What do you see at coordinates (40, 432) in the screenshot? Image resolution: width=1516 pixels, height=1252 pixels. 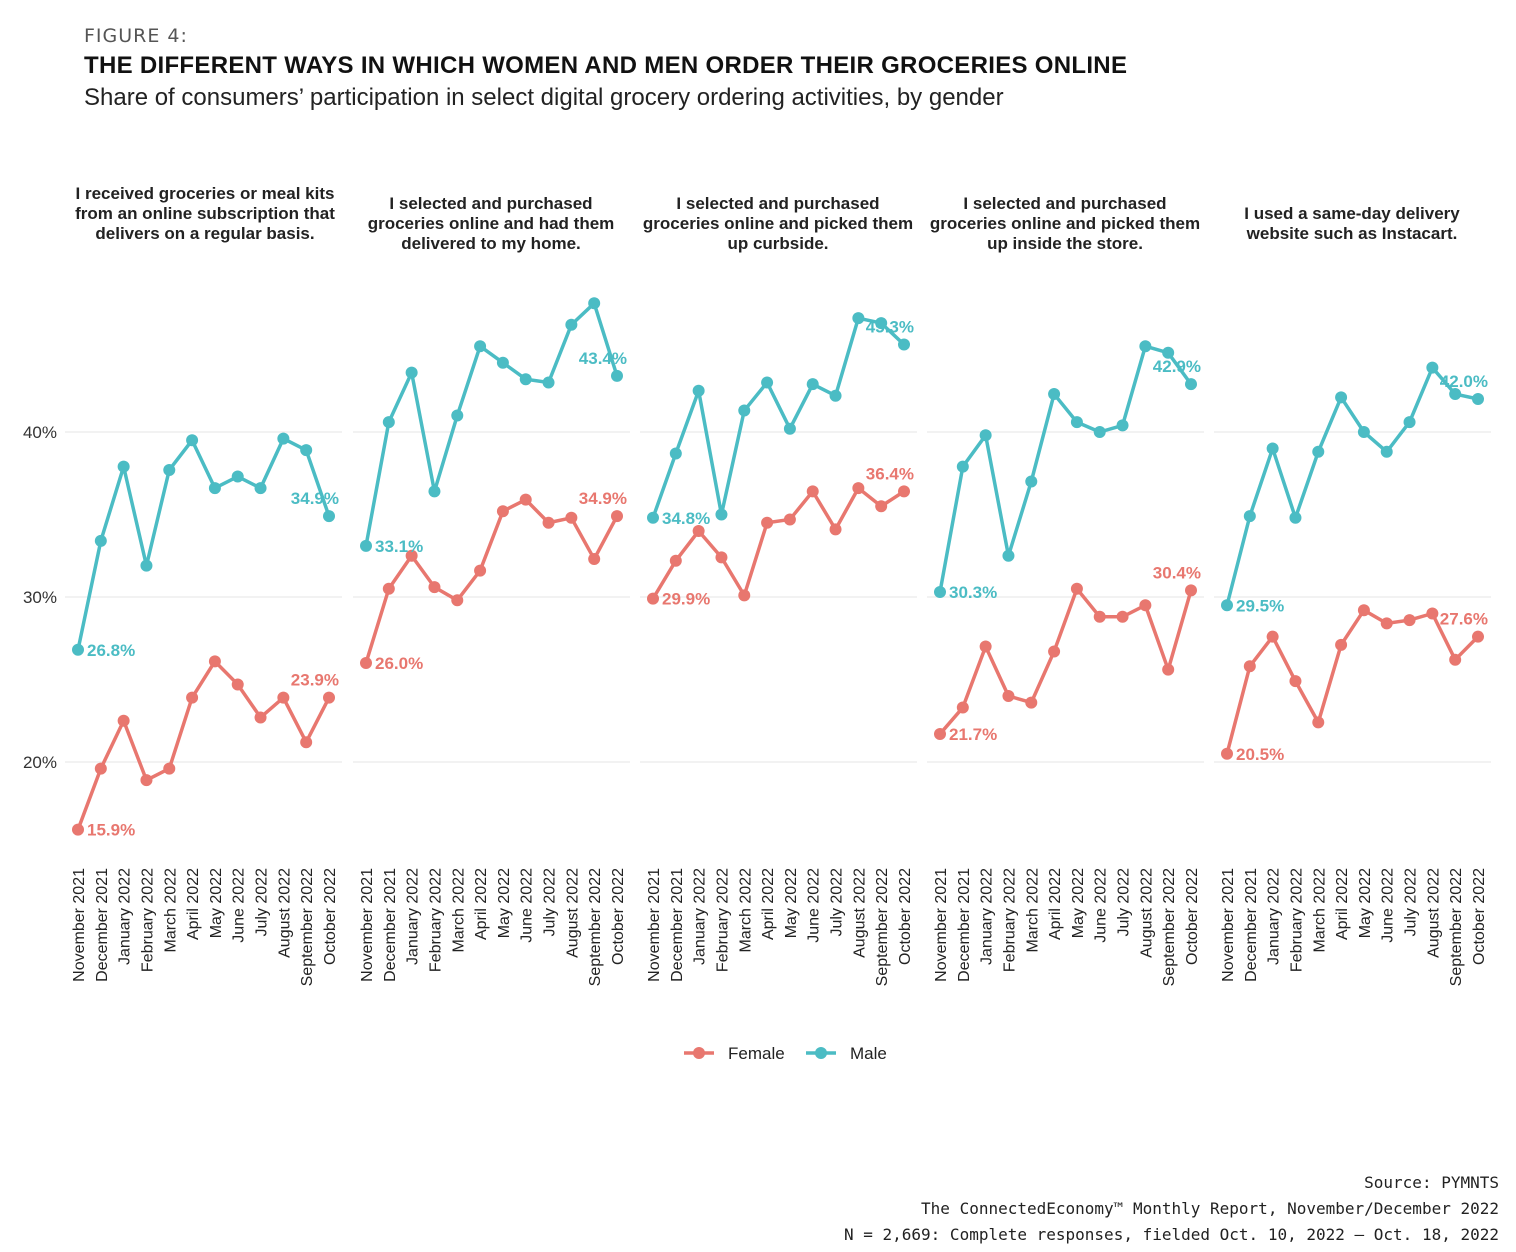 I see `y-tick-label: 40%` at bounding box center [40, 432].